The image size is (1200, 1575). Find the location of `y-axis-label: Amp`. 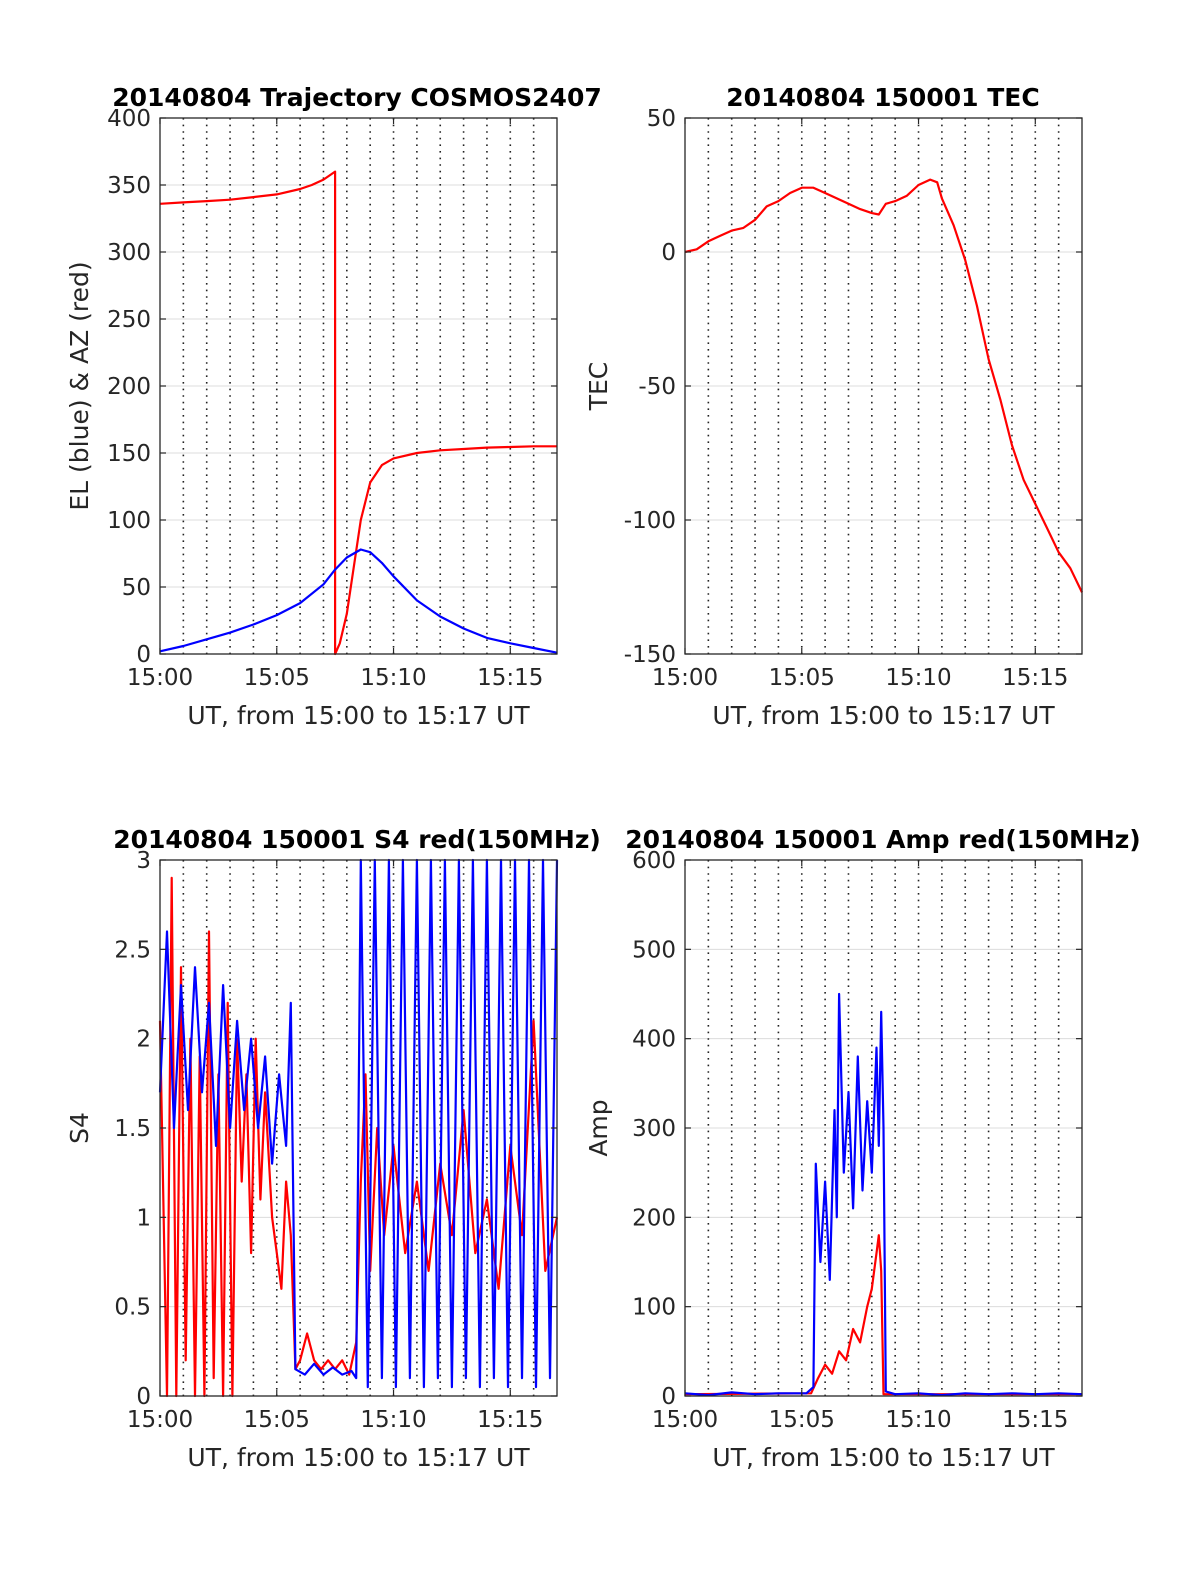

y-axis-label: Amp is located at coordinates (598, 1127).